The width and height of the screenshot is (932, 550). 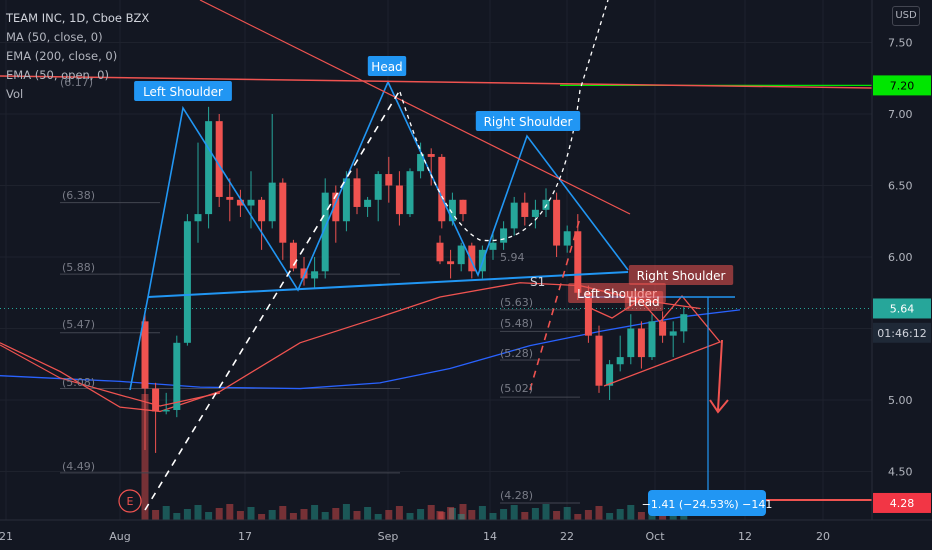 What do you see at coordinates (681, 275) in the screenshot?
I see `label-right-shoulder-small: Right Shoulder` at bounding box center [681, 275].